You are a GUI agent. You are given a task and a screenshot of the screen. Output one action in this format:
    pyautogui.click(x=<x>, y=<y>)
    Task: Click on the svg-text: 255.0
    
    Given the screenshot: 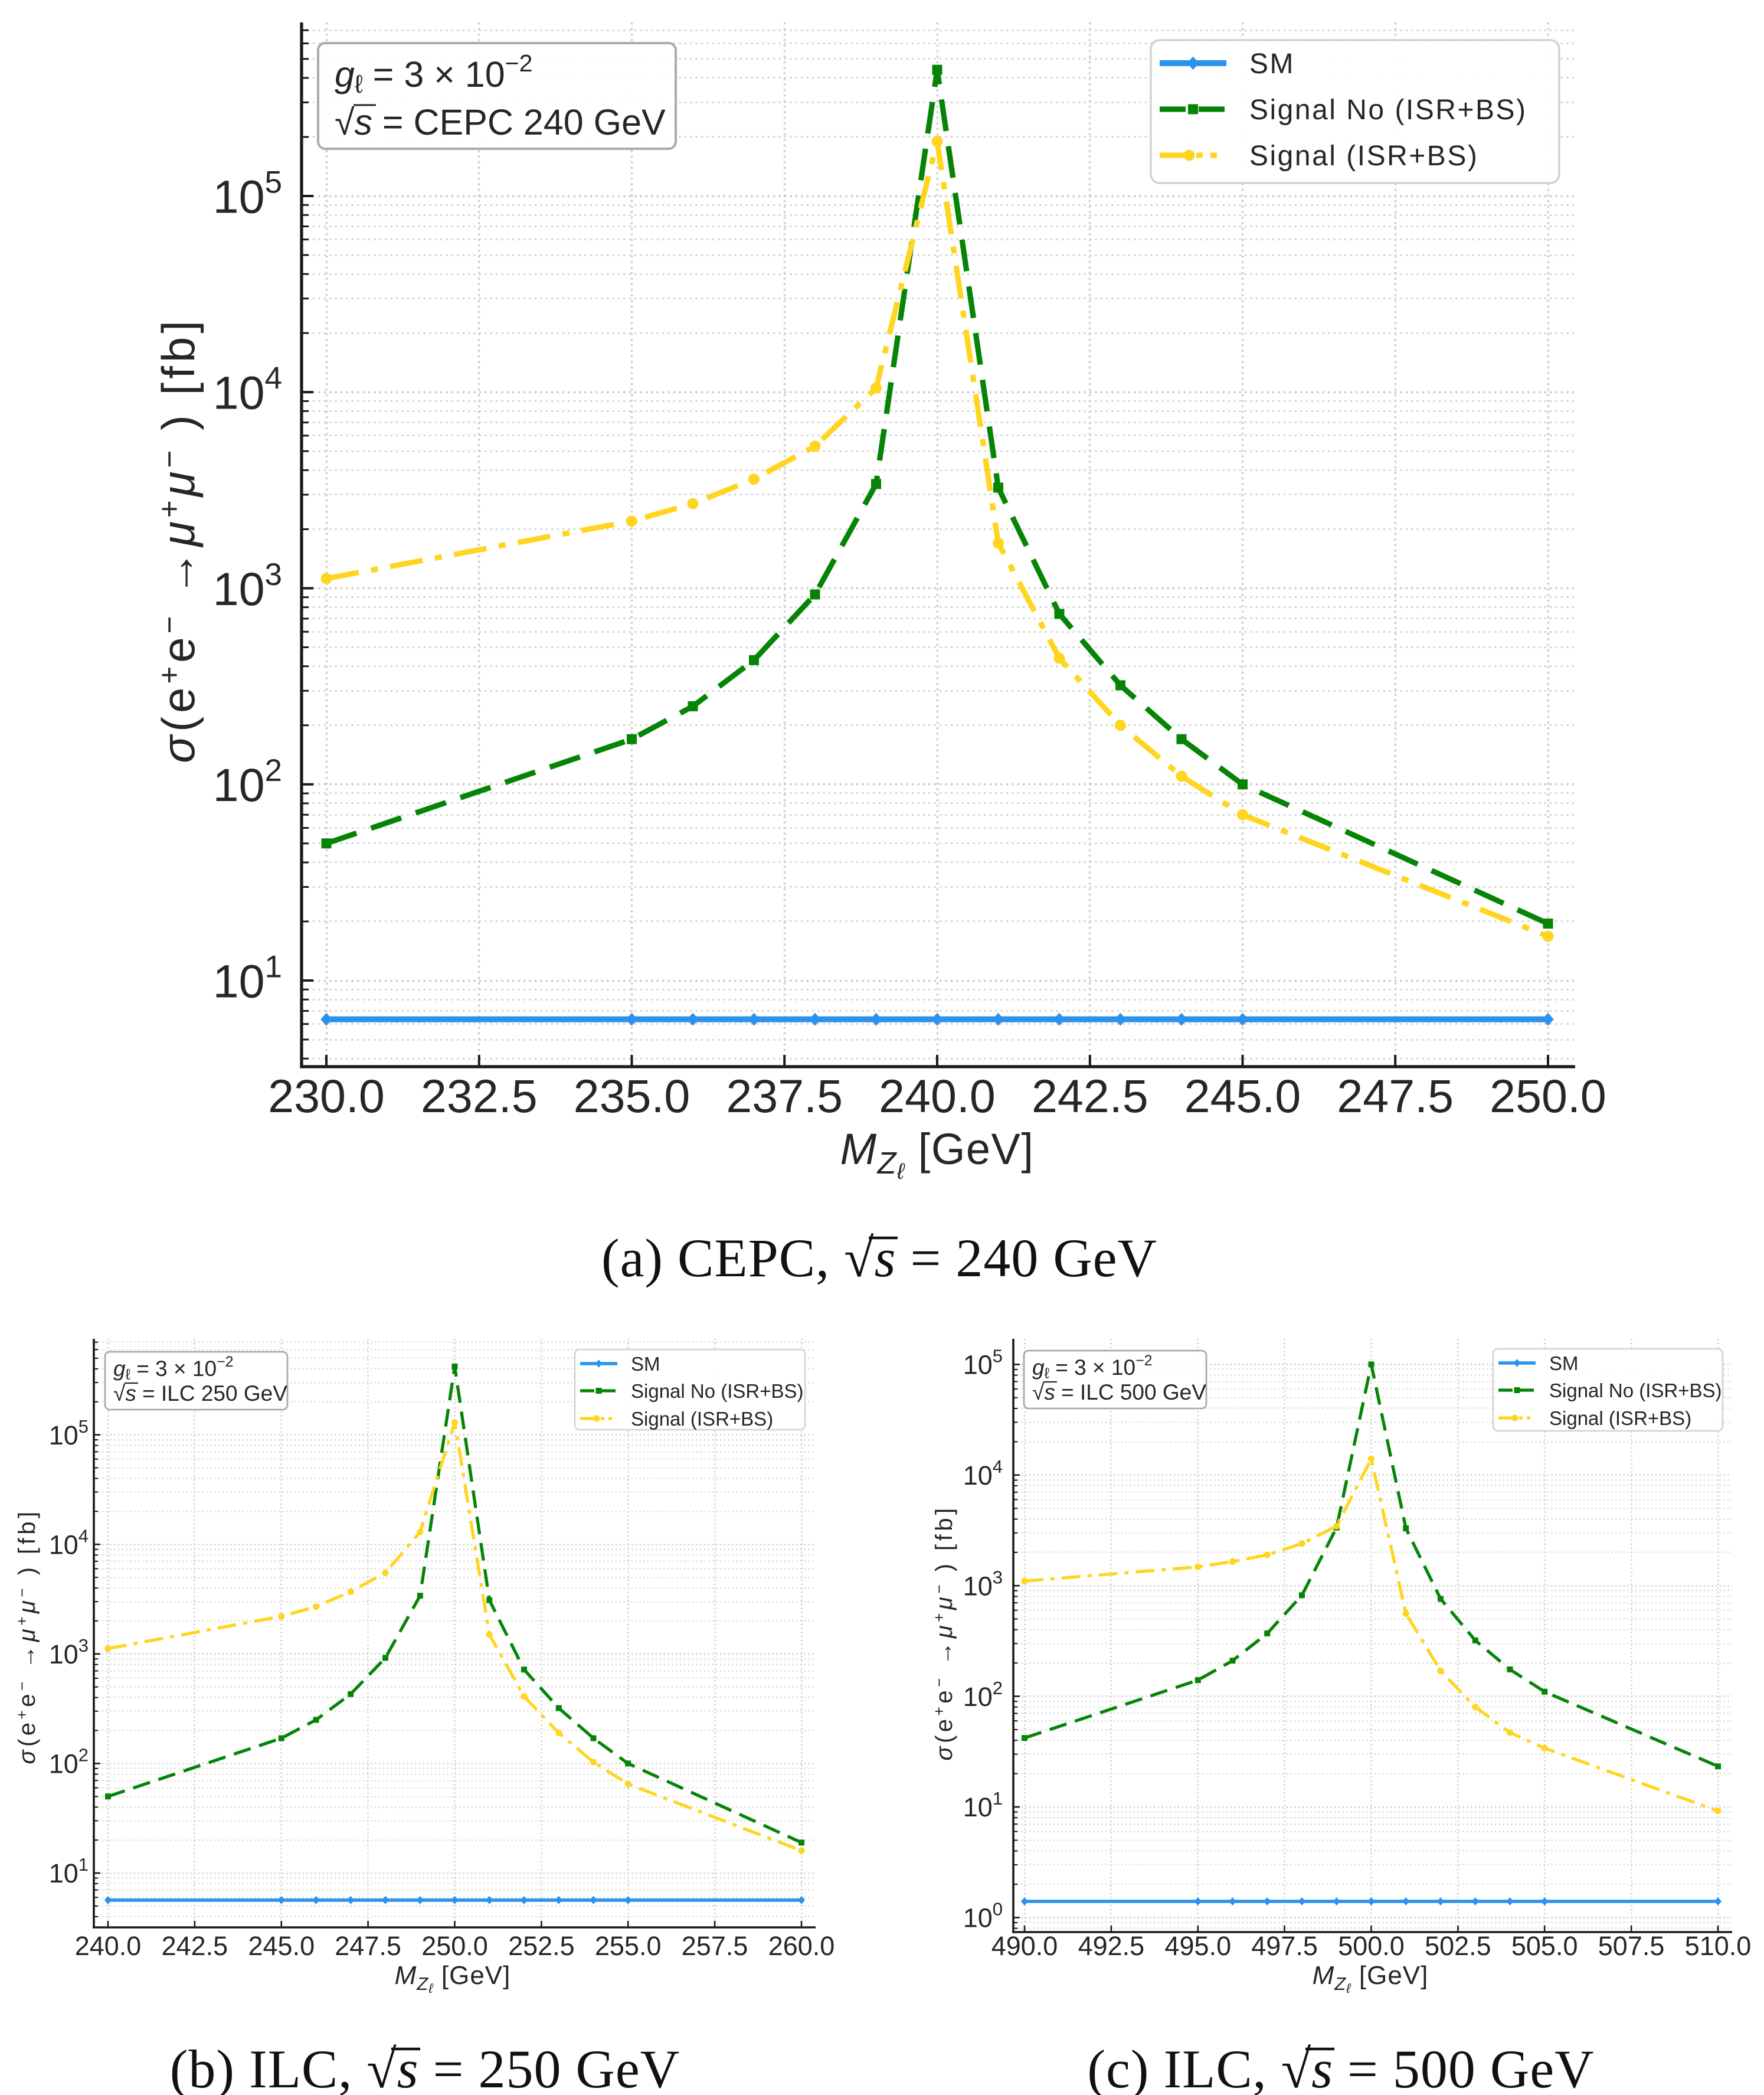 What is the action you would take?
    pyautogui.click(x=628, y=1946)
    